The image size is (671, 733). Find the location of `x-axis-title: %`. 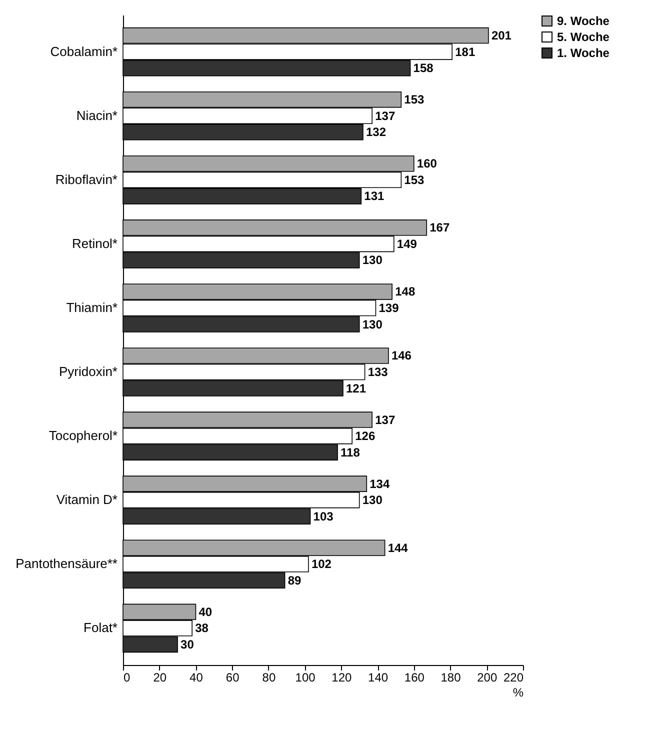

x-axis-title: % is located at coordinates (518, 693).